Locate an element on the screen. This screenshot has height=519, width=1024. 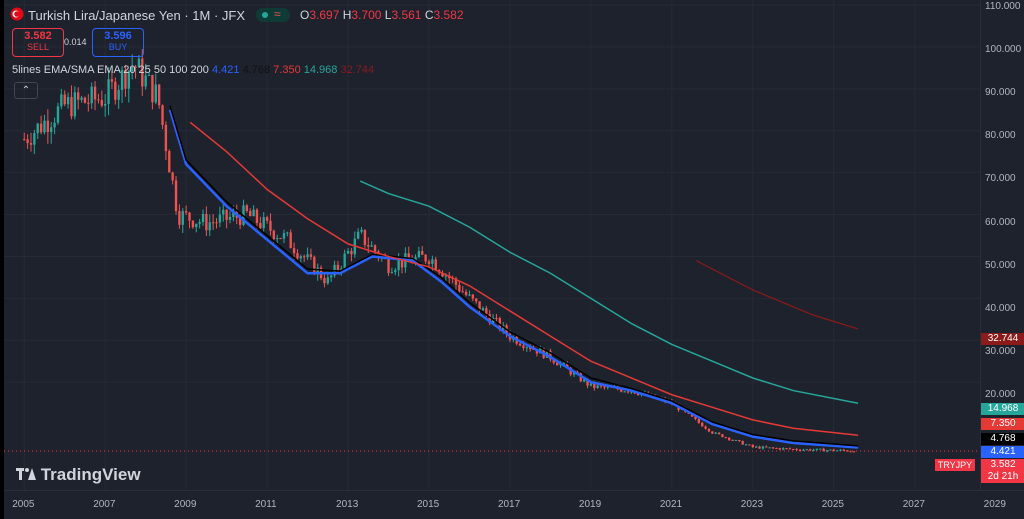
buy-button: 3.596 BUY is located at coordinates (118, 42).